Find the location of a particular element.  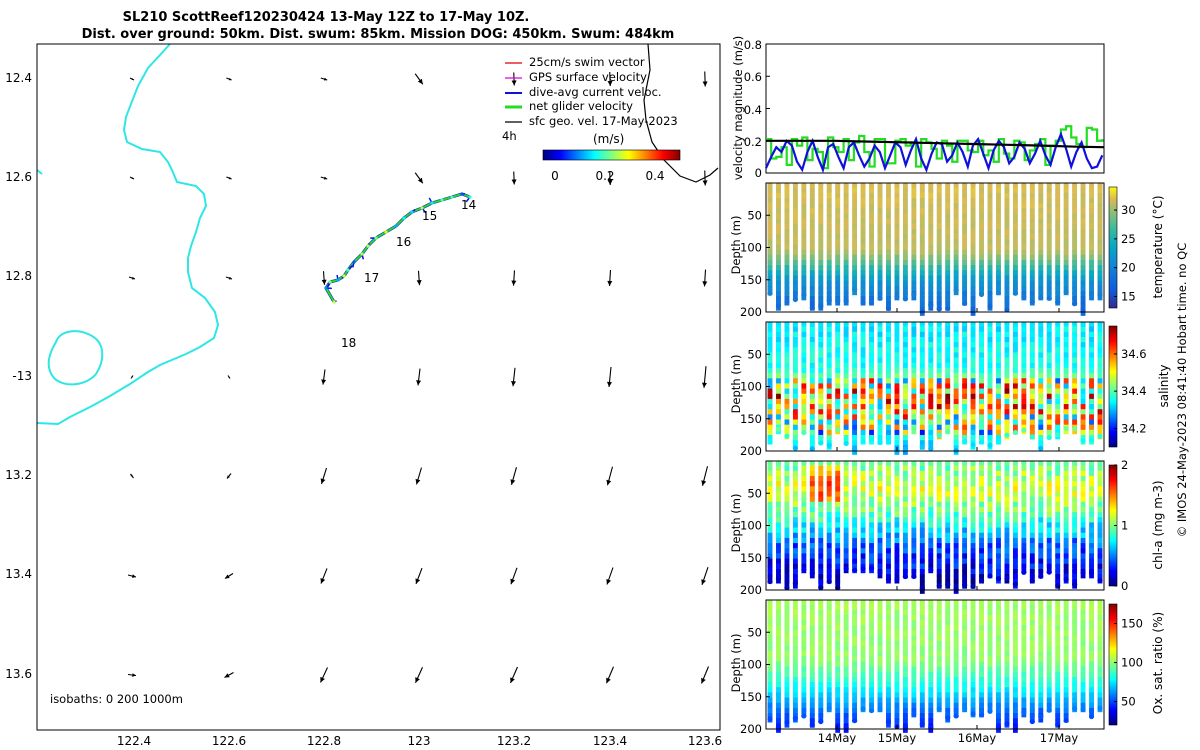

velocity-ytick: 0.2 is located at coordinates (753, 142).